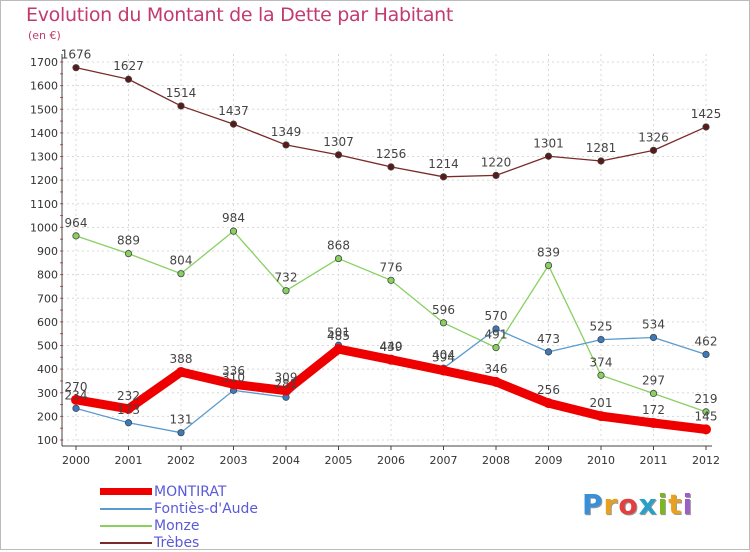  Describe the element at coordinates (47, 393) in the screenshot. I see `y-tick-label: 300` at that location.